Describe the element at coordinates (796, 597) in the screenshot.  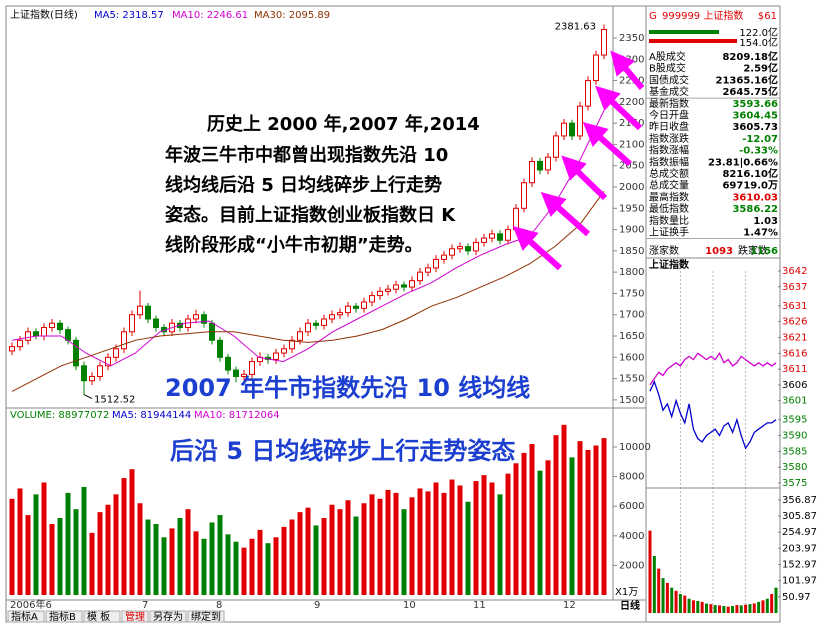
I see `y-tick-label: 50.97` at that location.